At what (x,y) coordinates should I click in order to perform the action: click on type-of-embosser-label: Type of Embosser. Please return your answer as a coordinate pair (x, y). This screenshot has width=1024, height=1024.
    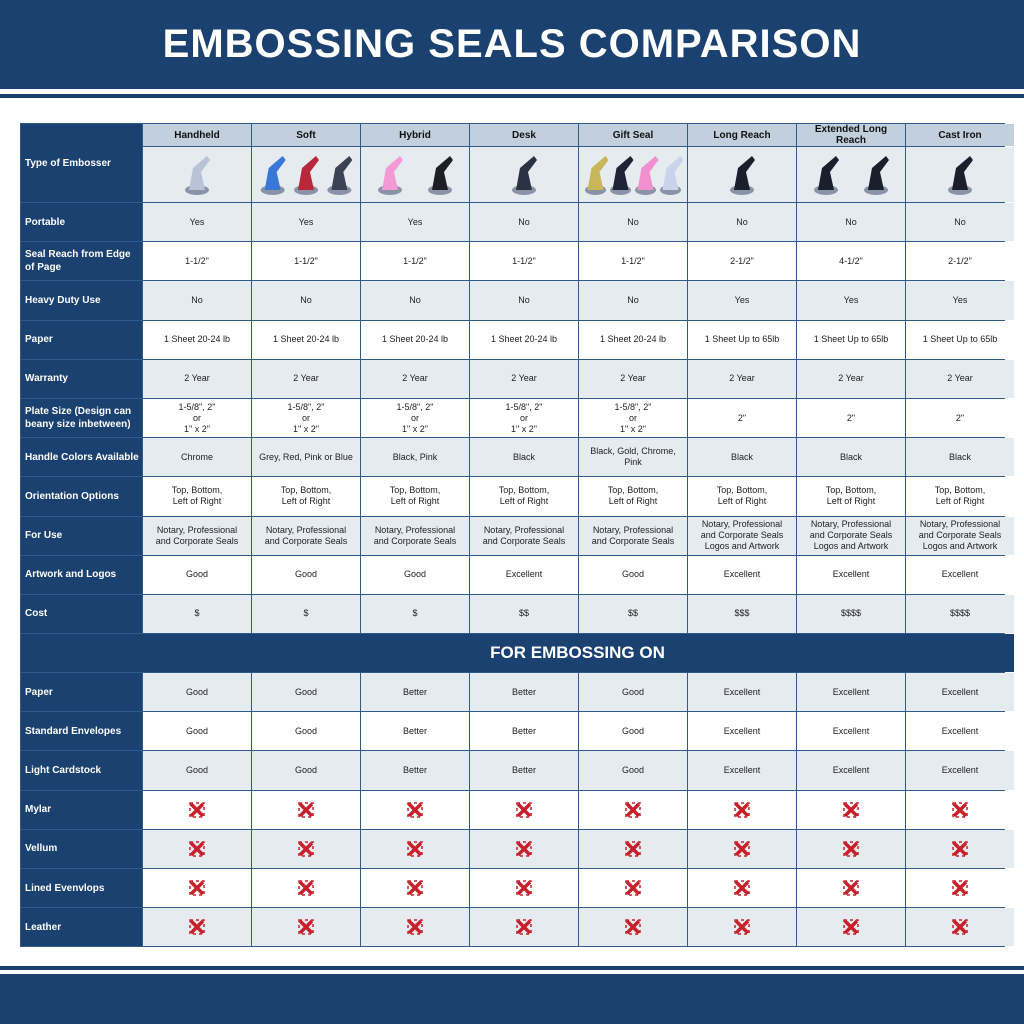
    Looking at the image, I should click on (81, 163).